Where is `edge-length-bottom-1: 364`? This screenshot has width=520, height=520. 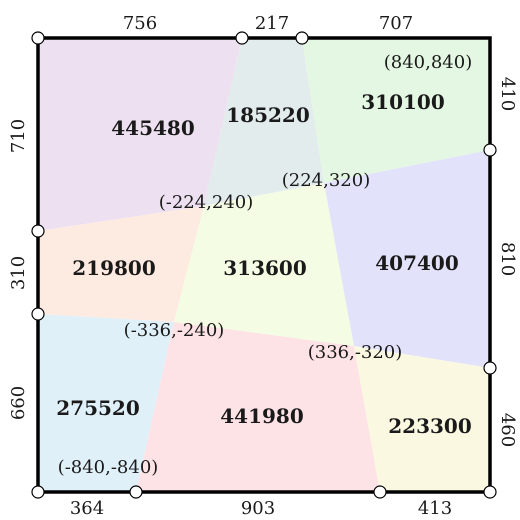
edge-length-bottom-1: 364 is located at coordinates (87, 508).